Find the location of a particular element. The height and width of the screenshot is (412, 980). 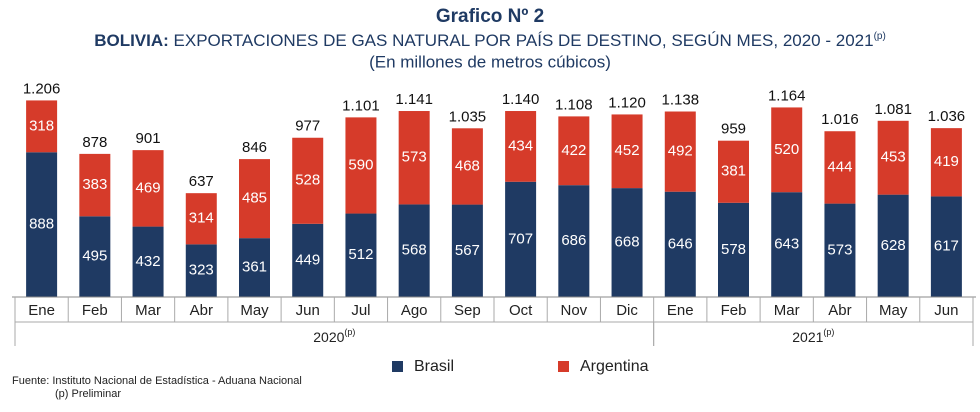

segment-label: 520 is located at coordinates (786, 149).